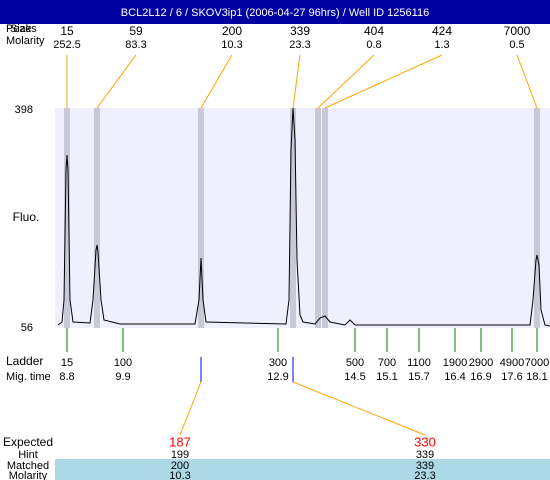 This screenshot has height=480, width=550. Describe the element at coordinates (28, 442) in the screenshot. I see `expected-label: Expected` at that location.